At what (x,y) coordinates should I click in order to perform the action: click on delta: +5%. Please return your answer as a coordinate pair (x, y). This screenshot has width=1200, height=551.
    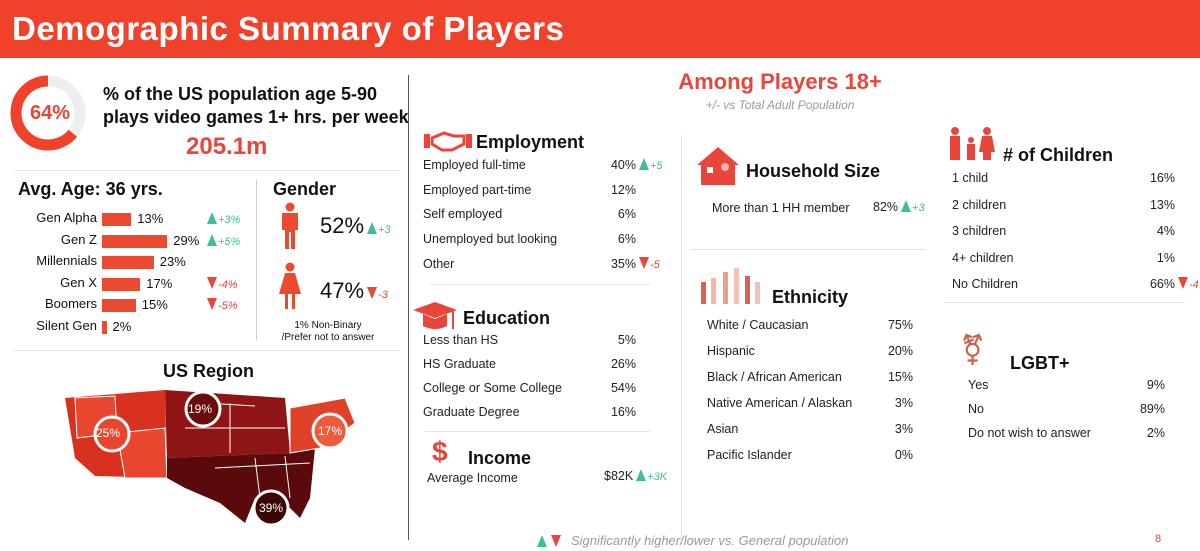
    Looking at the image, I should click on (229, 241).